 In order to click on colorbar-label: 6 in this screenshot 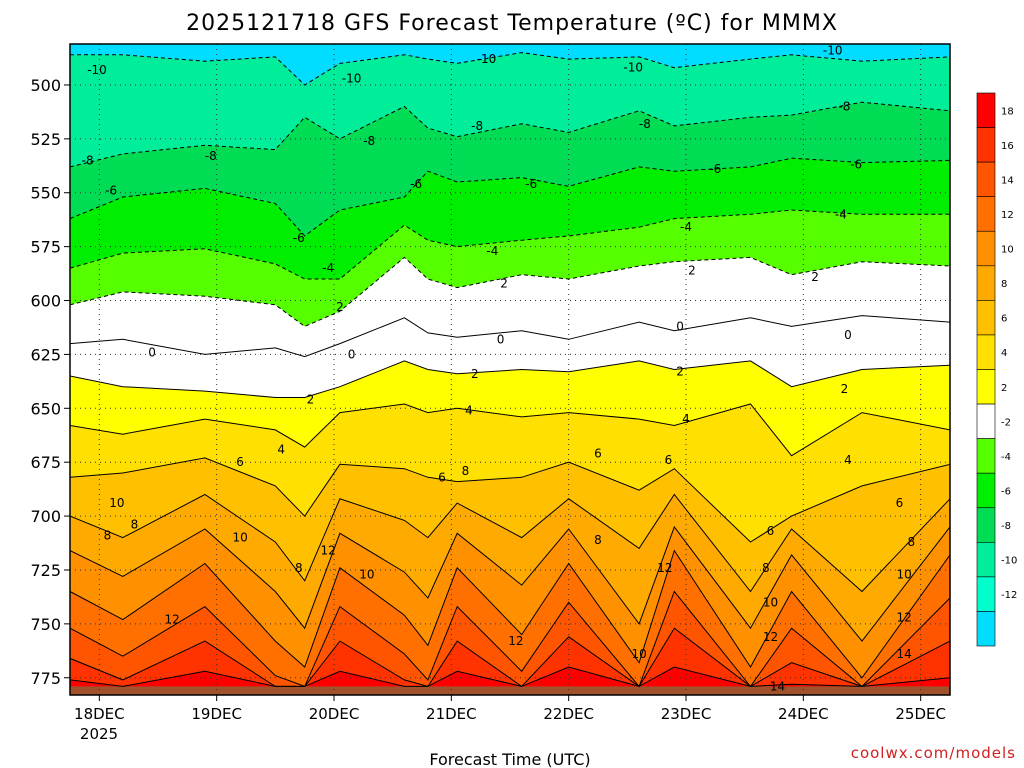, I will do `click(1004, 319)`.